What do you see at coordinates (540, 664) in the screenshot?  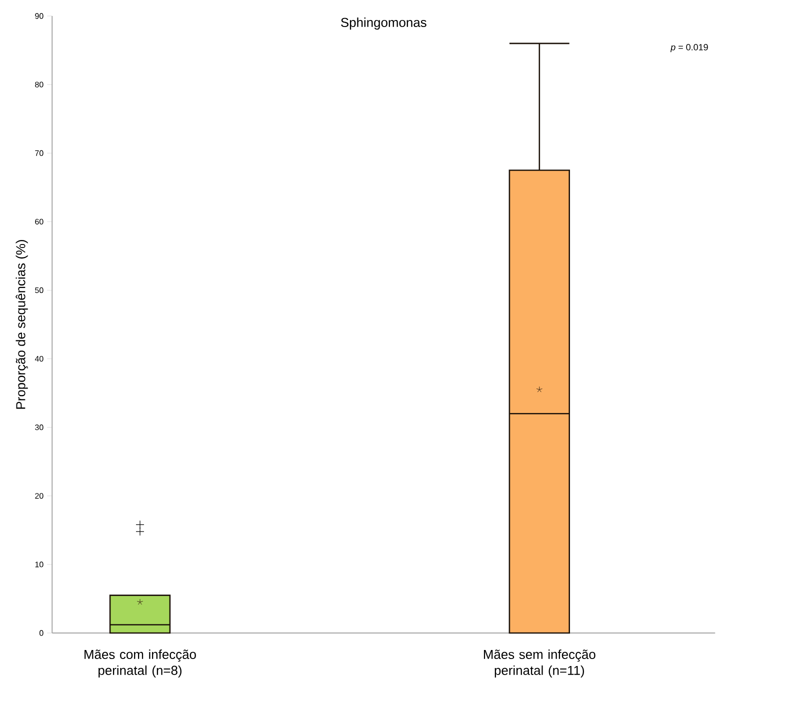 I see `x-tick-label: Mães sem infecção perinatal (n=11)` at bounding box center [540, 664].